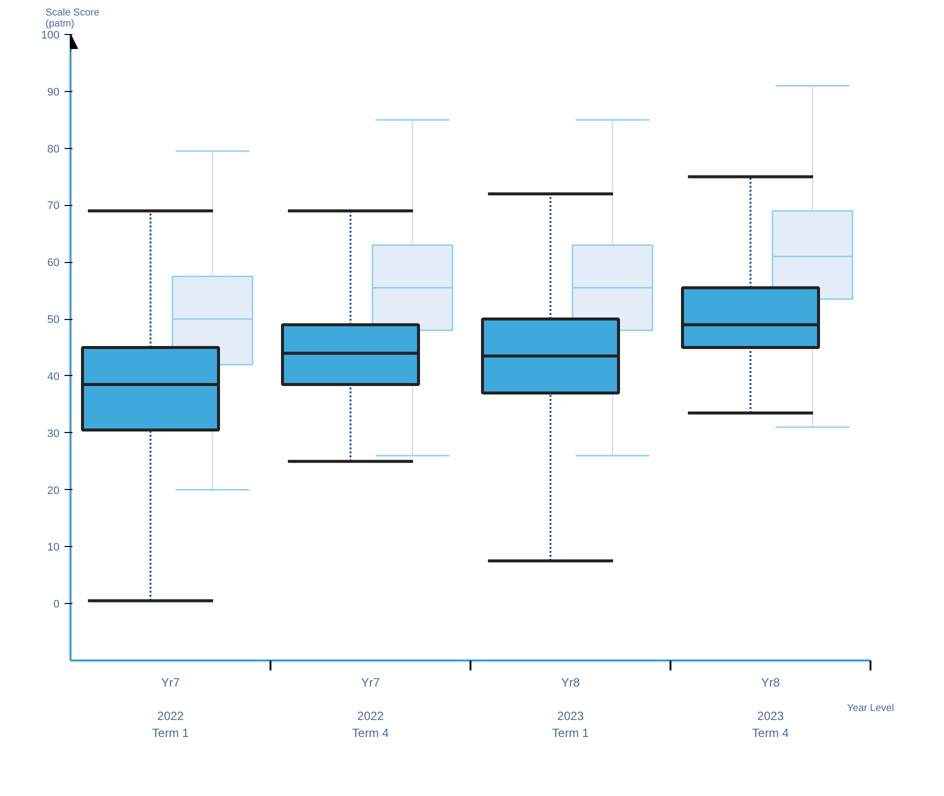  I want to click on y-tick-label: 50, so click(53, 320).